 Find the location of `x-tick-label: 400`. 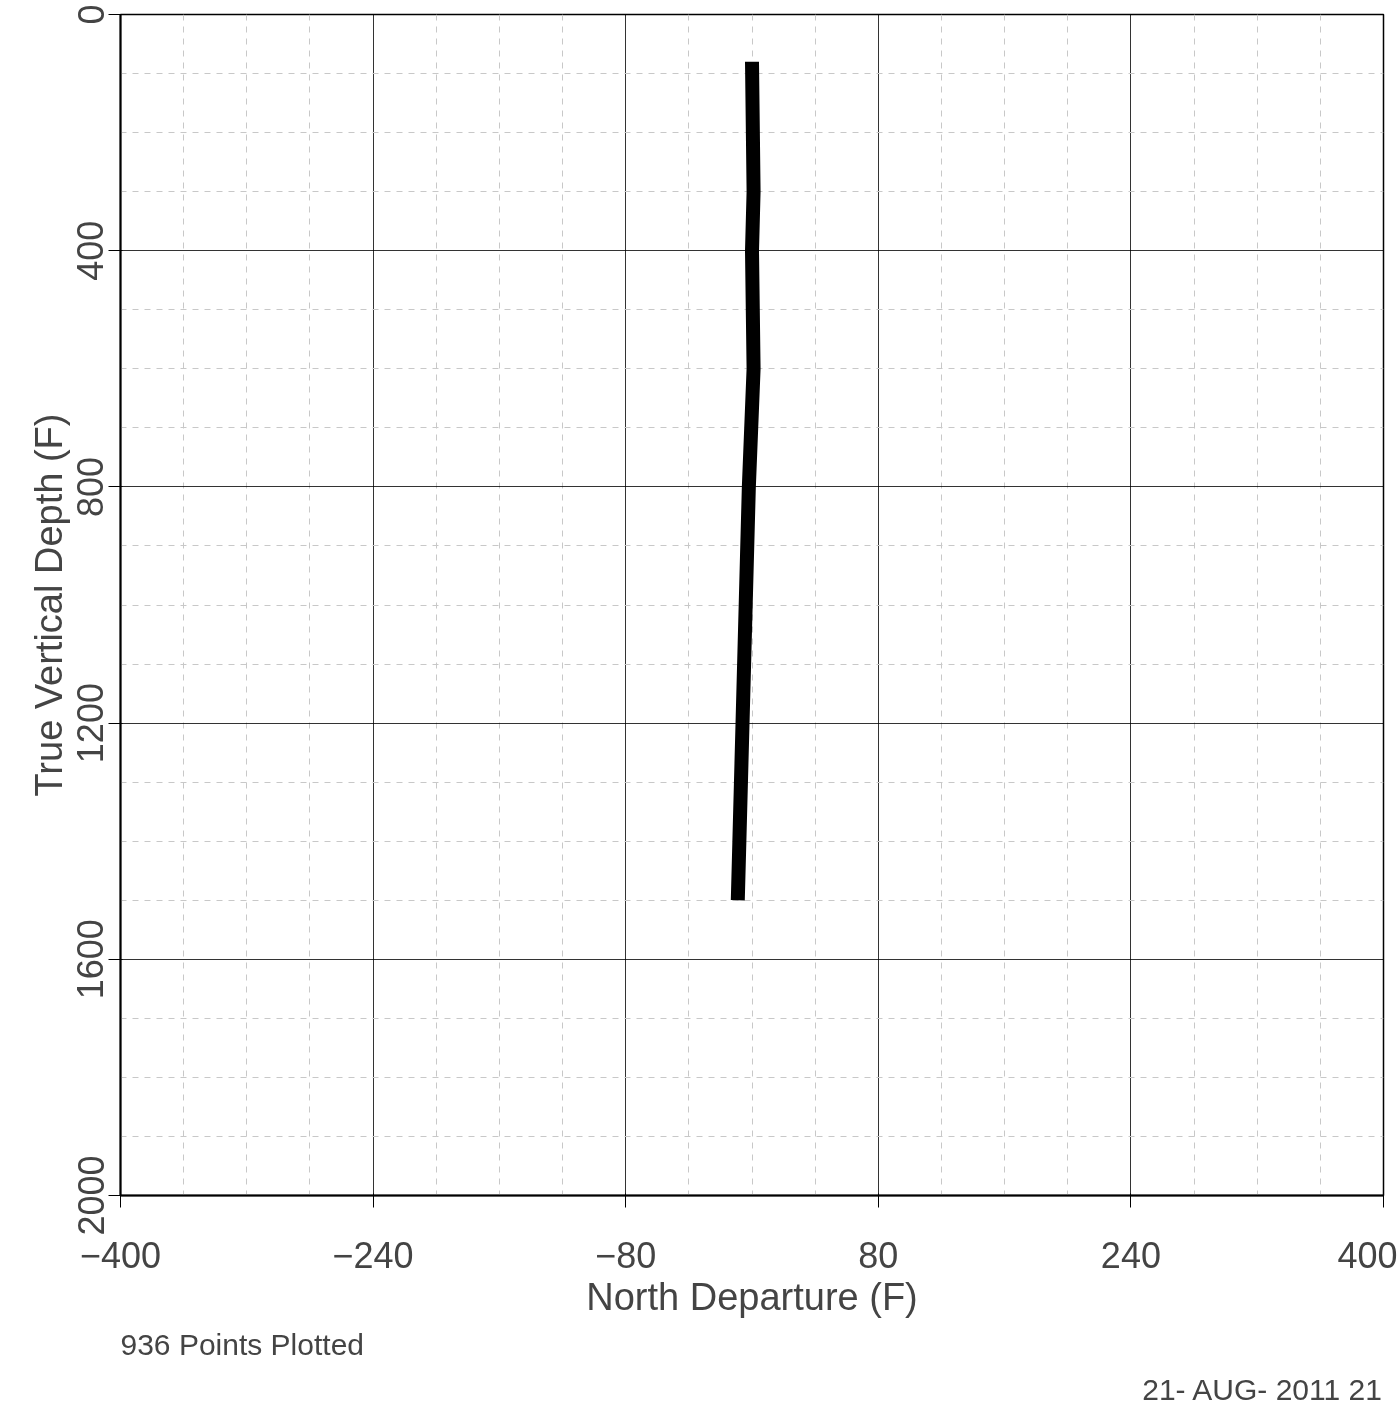

x-tick-label: 400 is located at coordinates (1367, 1255).